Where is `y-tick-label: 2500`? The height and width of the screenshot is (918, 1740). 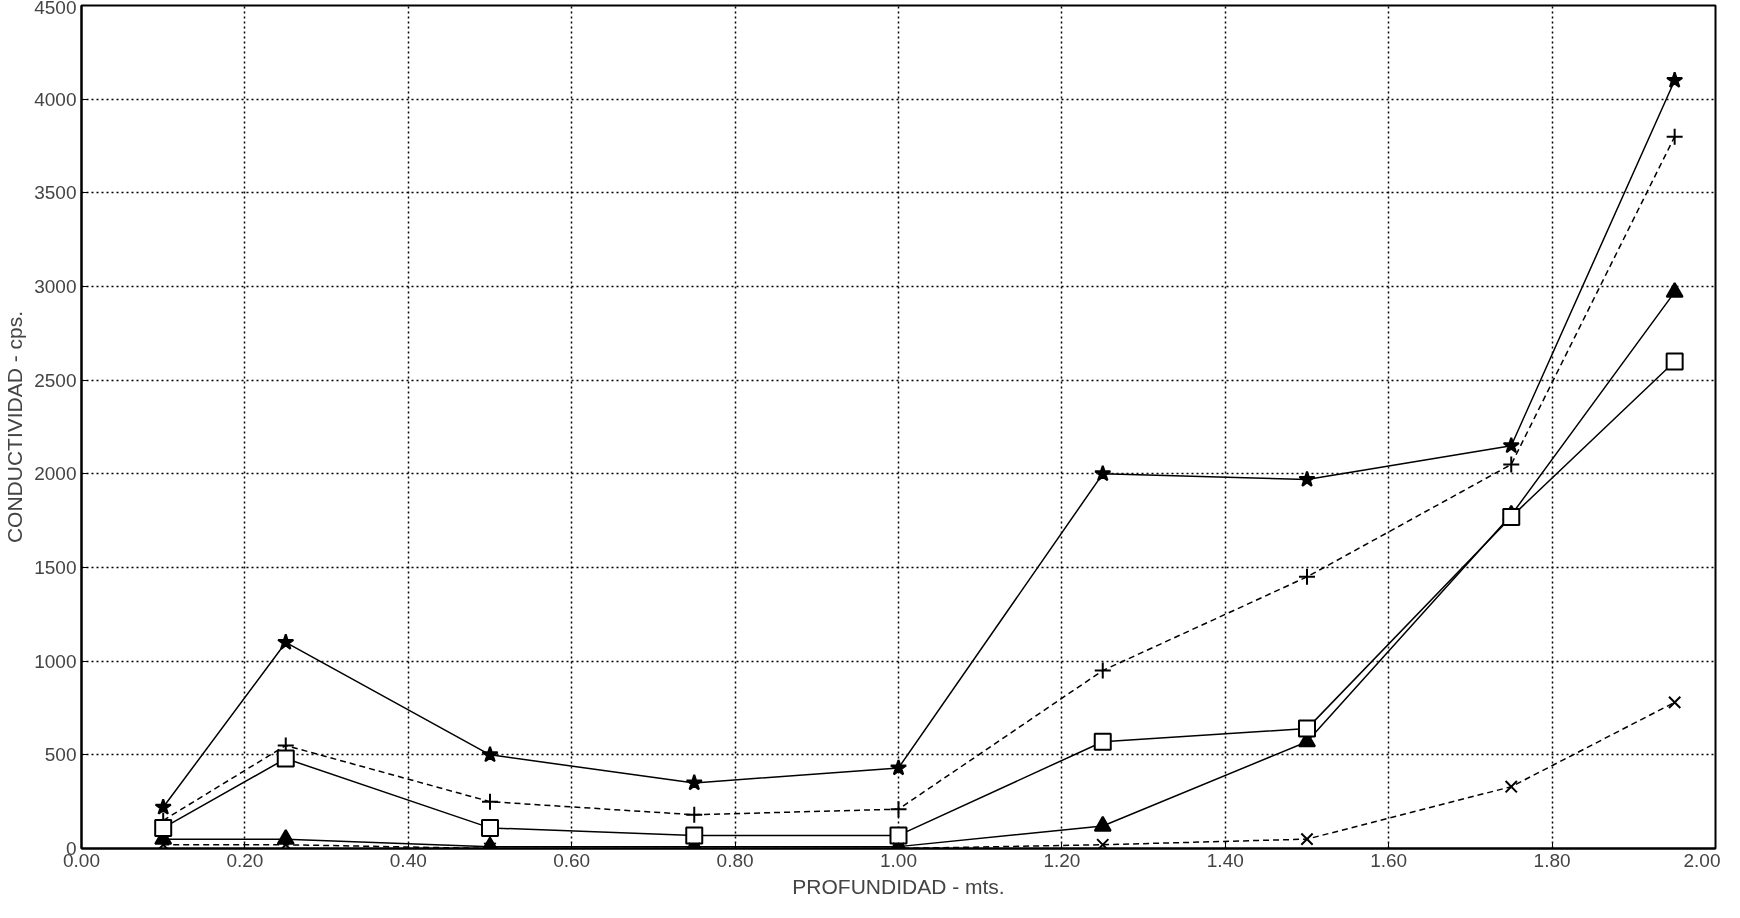 y-tick-label: 2500 is located at coordinates (55, 380).